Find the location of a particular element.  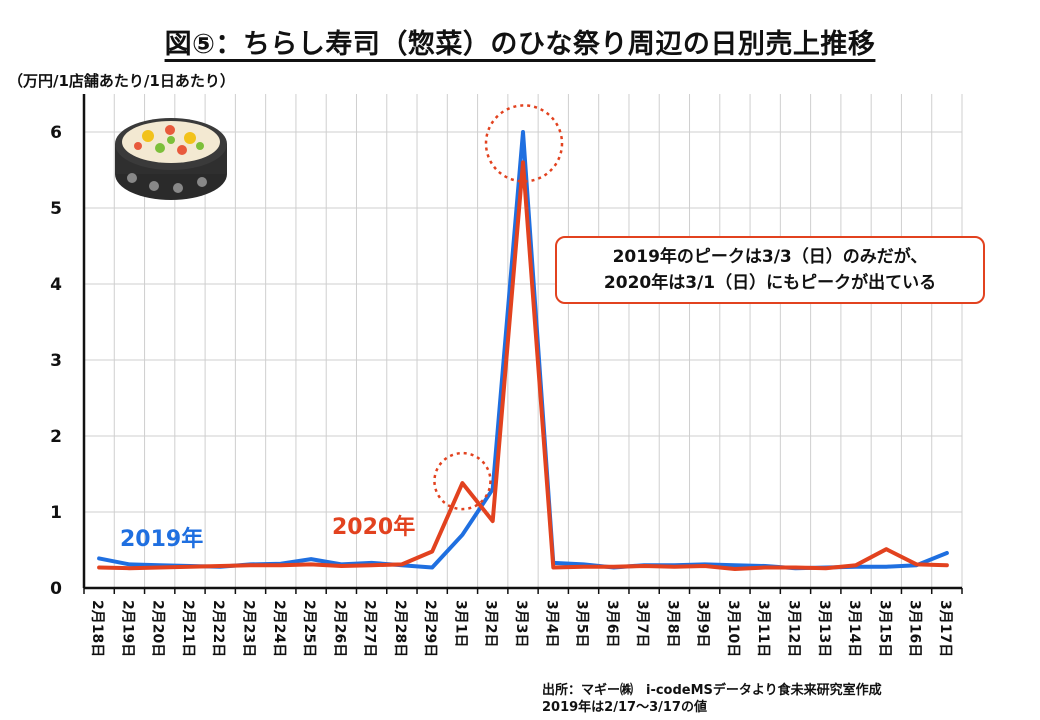

chart-title: 図⑤：ちらし寿司（惣菜）のひな祭り周辺の日別売上推移 is located at coordinates (520, 44).